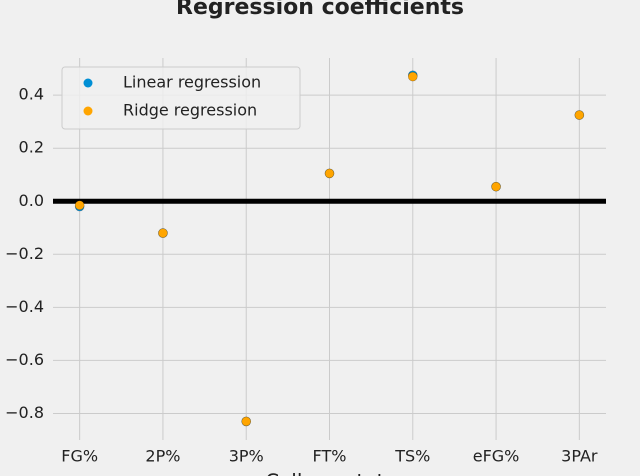 This screenshot has height=476, width=640. What do you see at coordinates (31, 200) in the screenshot?
I see `y-tick-label: 0.0` at bounding box center [31, 200].